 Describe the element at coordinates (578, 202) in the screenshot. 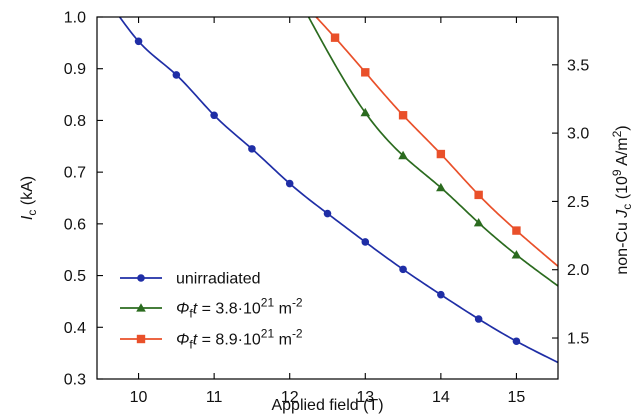

I see `y-right-tick-label-2: 2.5` at that location.